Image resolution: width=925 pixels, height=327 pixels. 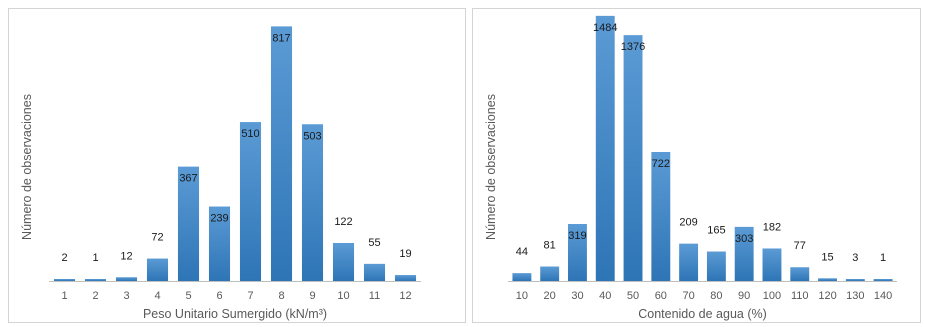 What do you see at coordinates (374, 296) in the screenshot?
I see `x-tick-label-11: 11` at bounding box center [374, 296].